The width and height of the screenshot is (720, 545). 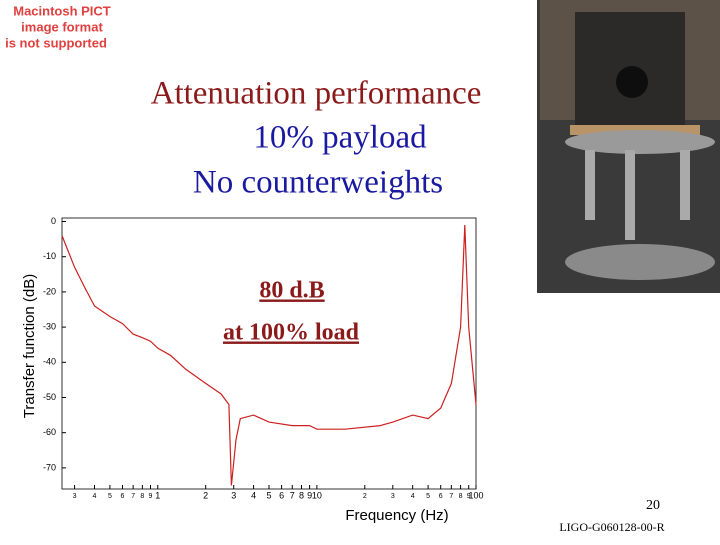 I want to click on y-tick-label: -70, so click(x=49, y=467).